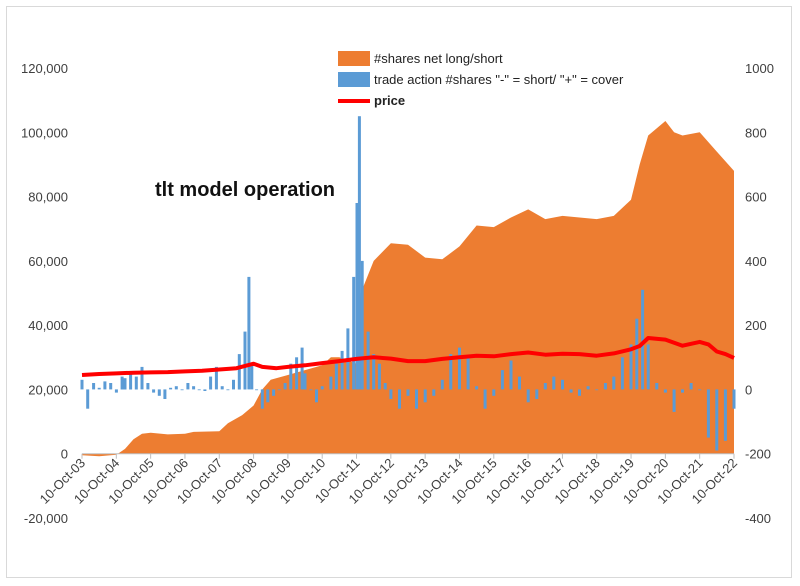 Image resolution: width=800 pixels, height=586 pixels. What do you see at coordinates (44, 132) in the screenshot?
I see `y-left-tick-label: 100,000` at bounding box center [44, 132].